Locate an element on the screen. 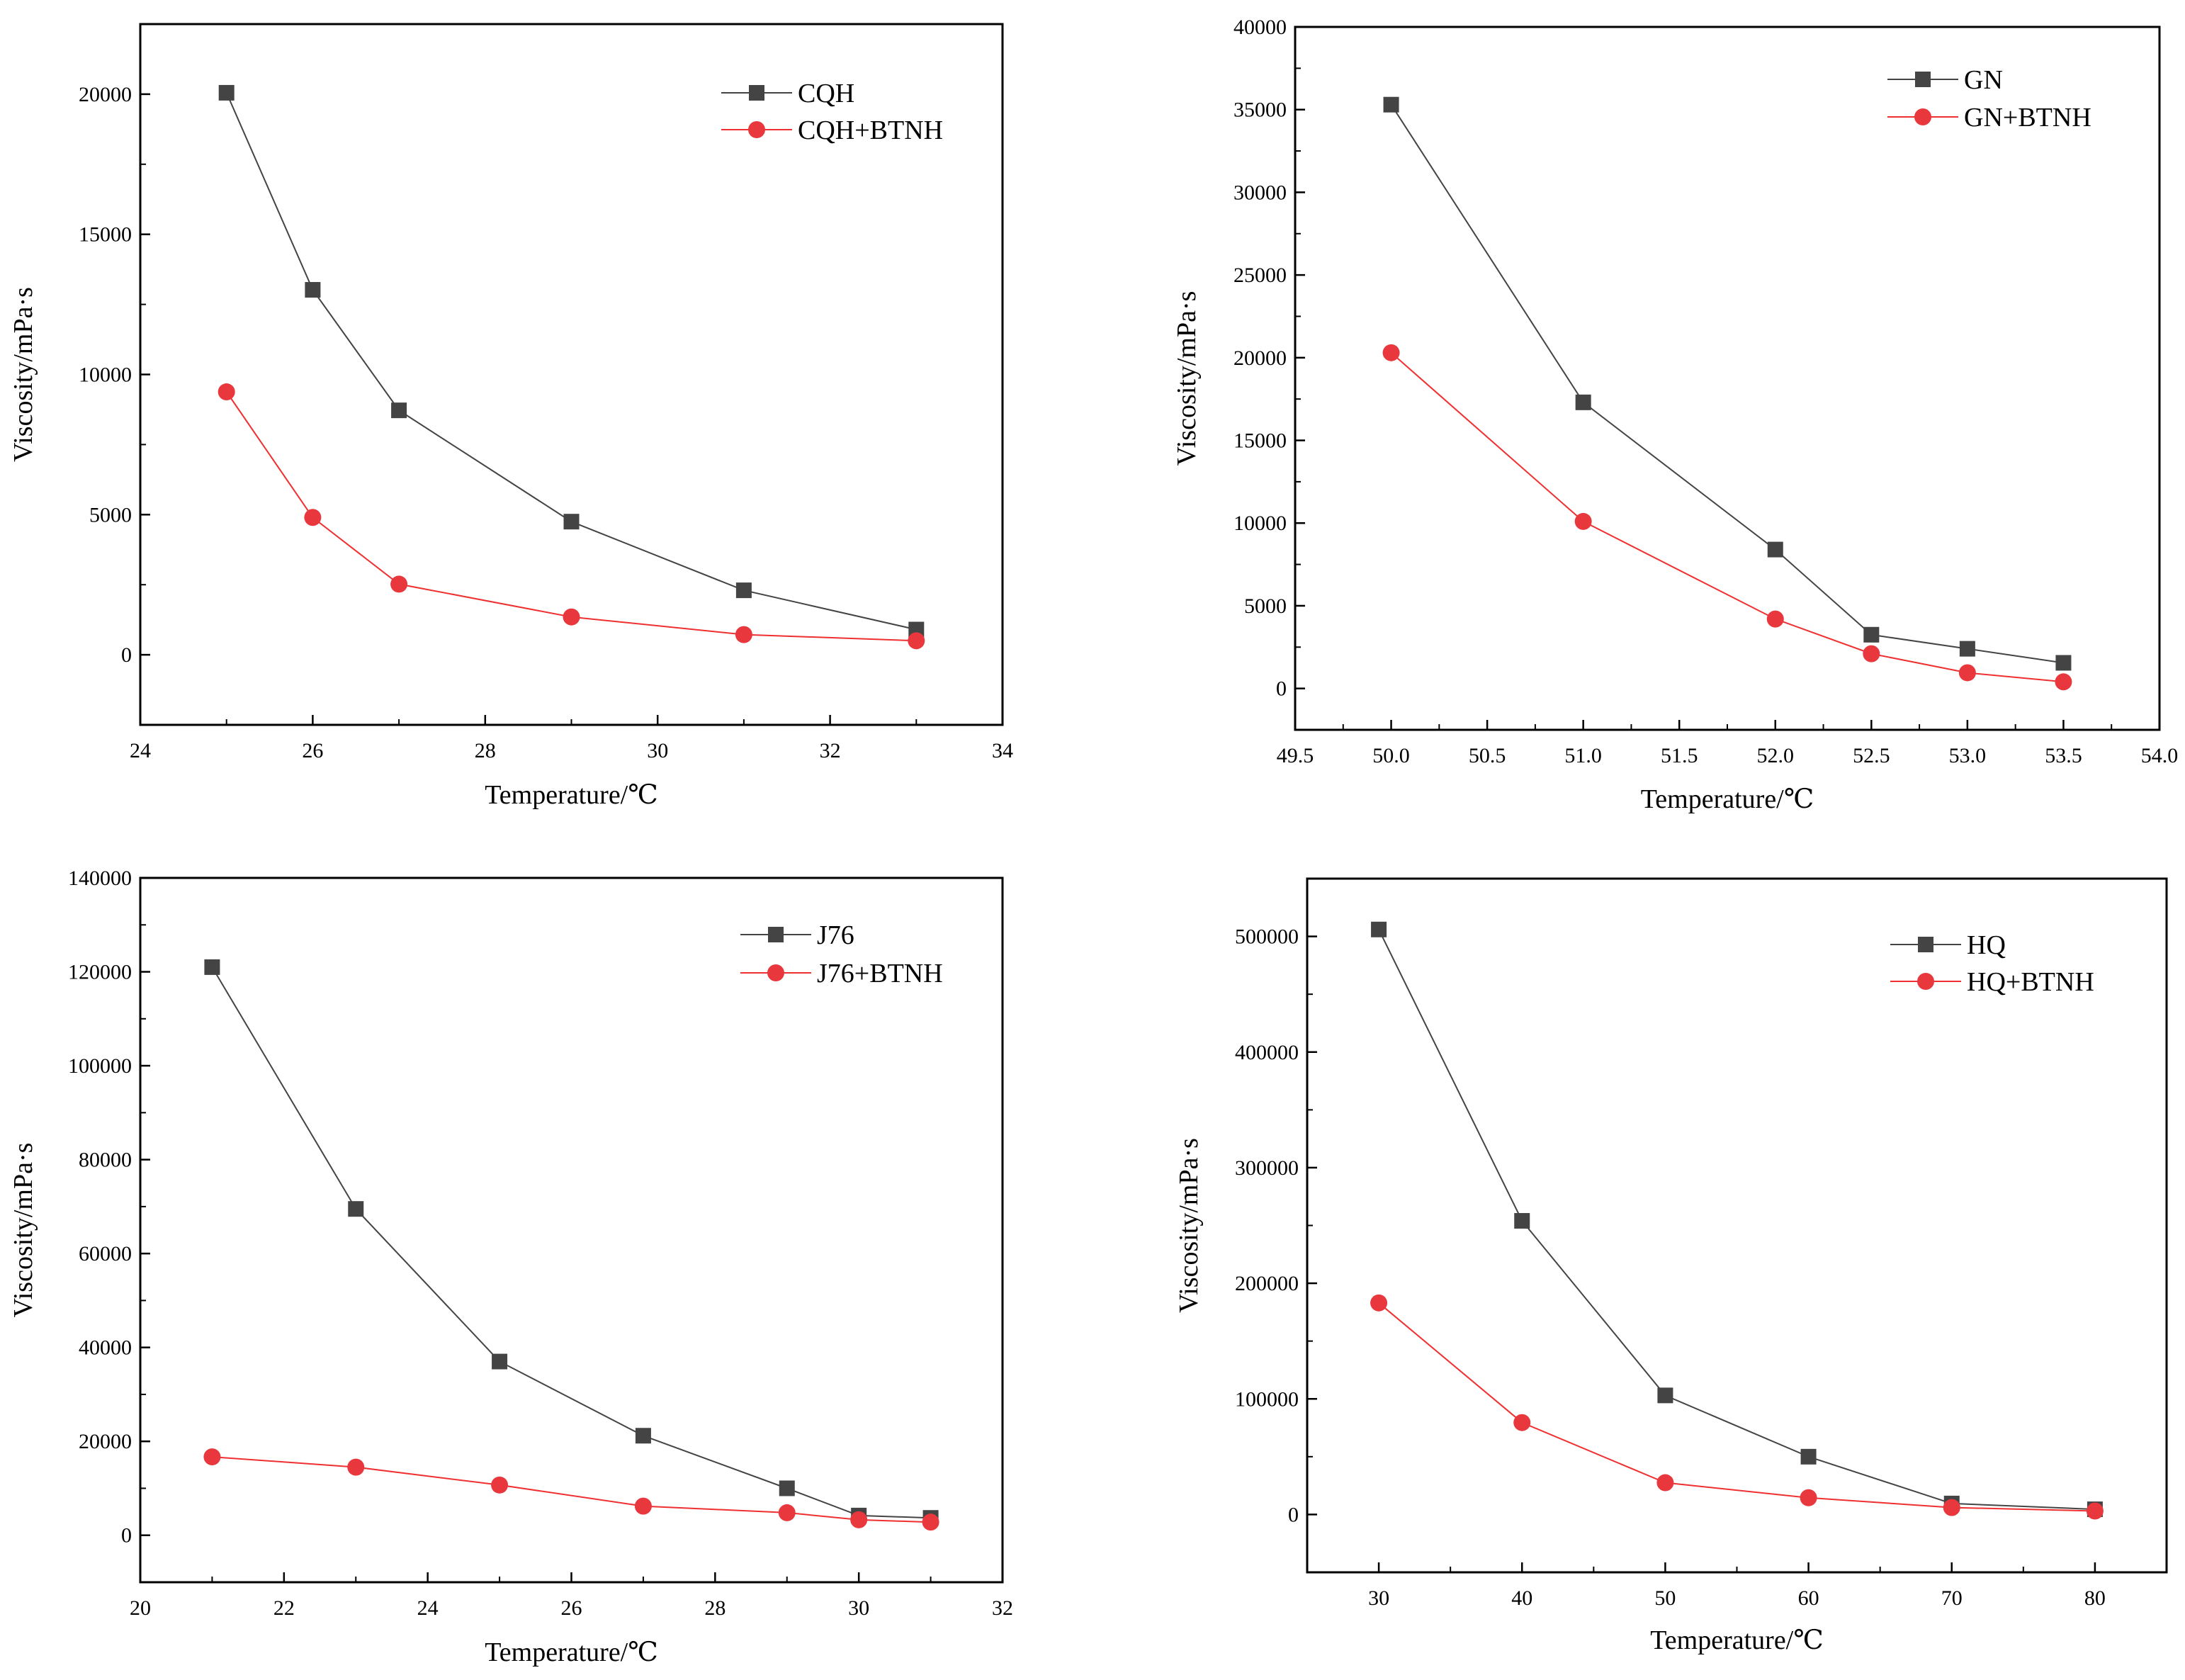  x-tick-label: 34 is located at coordinates (1002, 750).